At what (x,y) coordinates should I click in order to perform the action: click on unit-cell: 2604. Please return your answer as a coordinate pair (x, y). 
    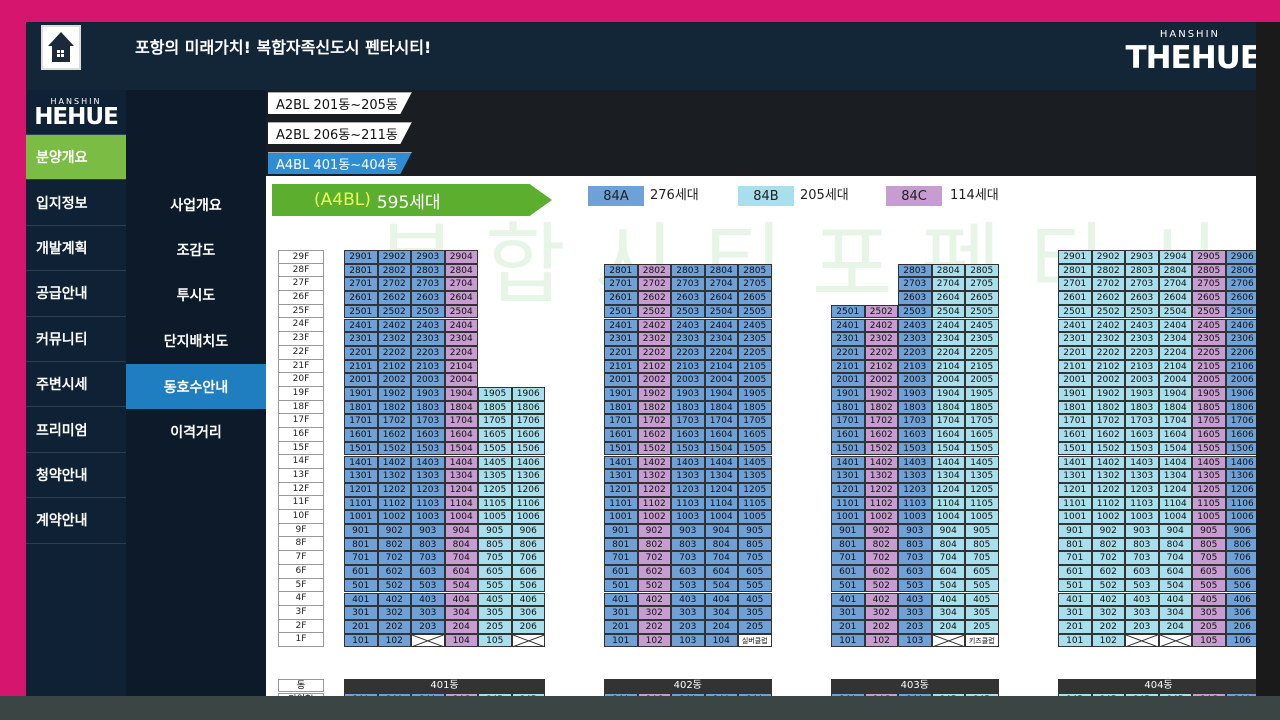
    Looking at the image, I should click on (721, 298).